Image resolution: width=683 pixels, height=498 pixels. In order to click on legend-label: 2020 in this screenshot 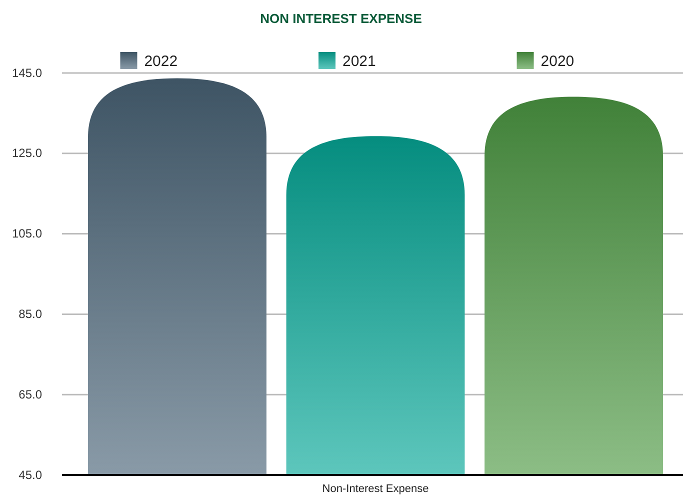, I will do `click(557, 61)`.